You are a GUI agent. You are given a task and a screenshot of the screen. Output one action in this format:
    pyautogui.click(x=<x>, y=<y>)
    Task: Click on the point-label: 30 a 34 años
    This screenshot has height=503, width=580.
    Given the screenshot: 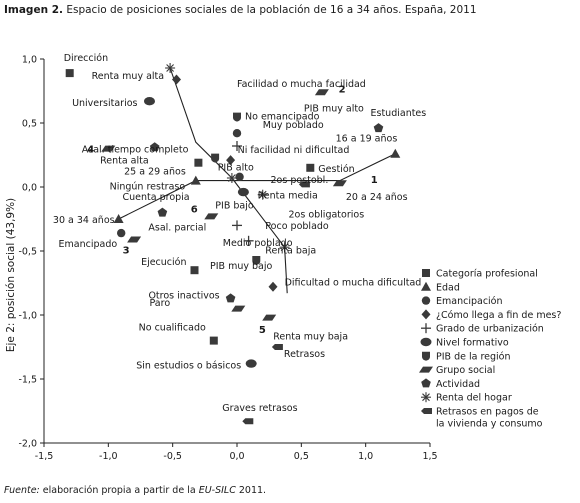 What is the action you would take?
    pyautogui.click(x=84, y=220)
    